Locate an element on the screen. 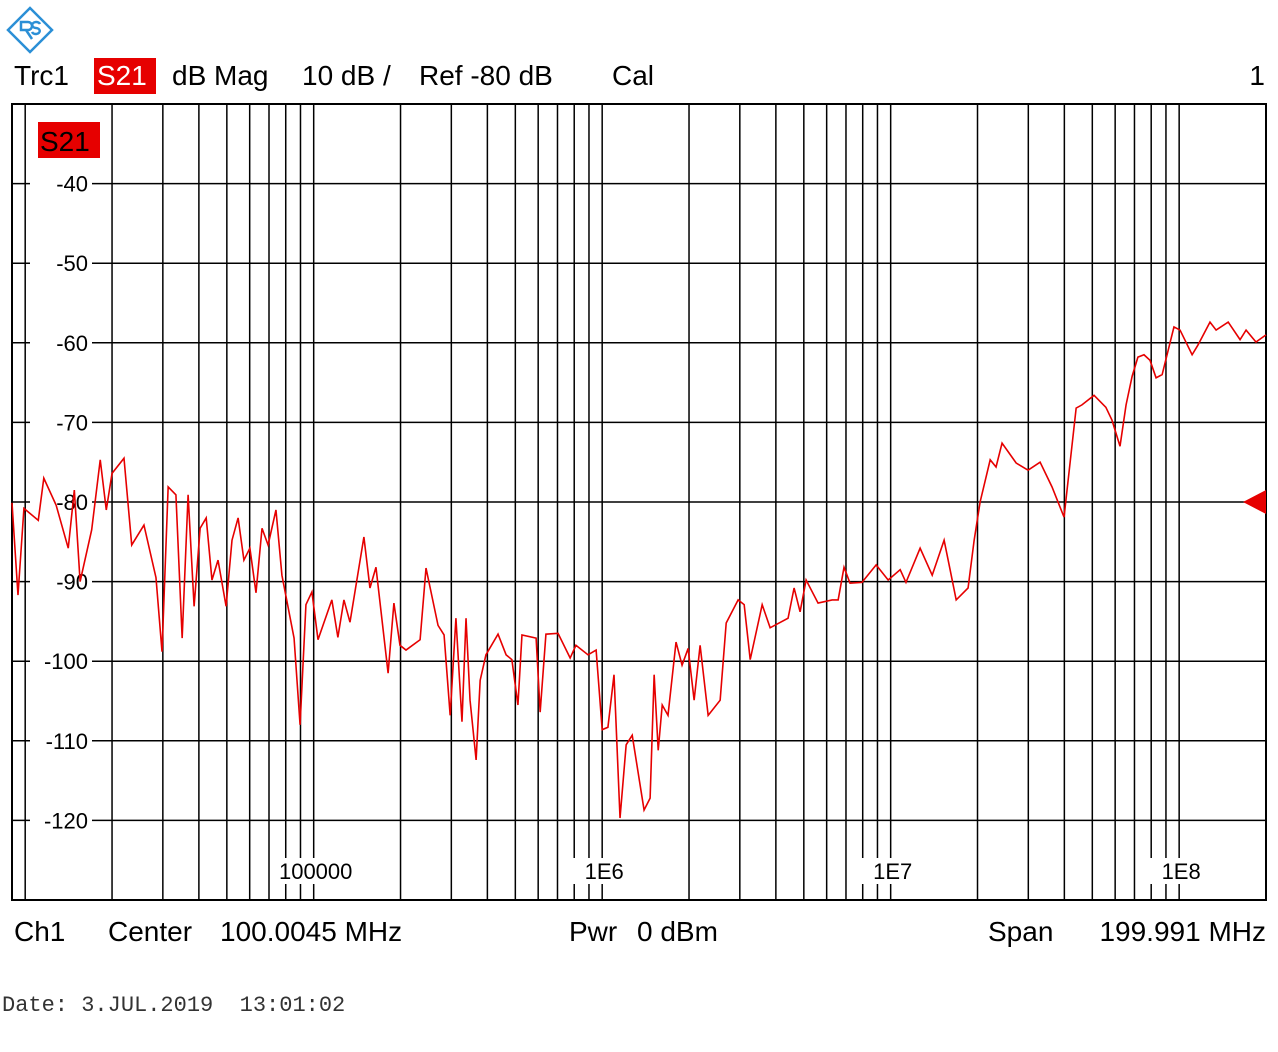  y-tick-label: -120 is located at coordinates (66, 820).